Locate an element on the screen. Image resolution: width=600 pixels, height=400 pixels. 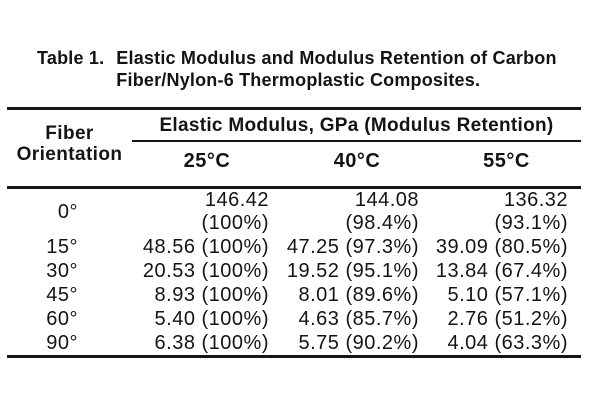
orientation-cell: 45° is located at coordinates (62, 294).